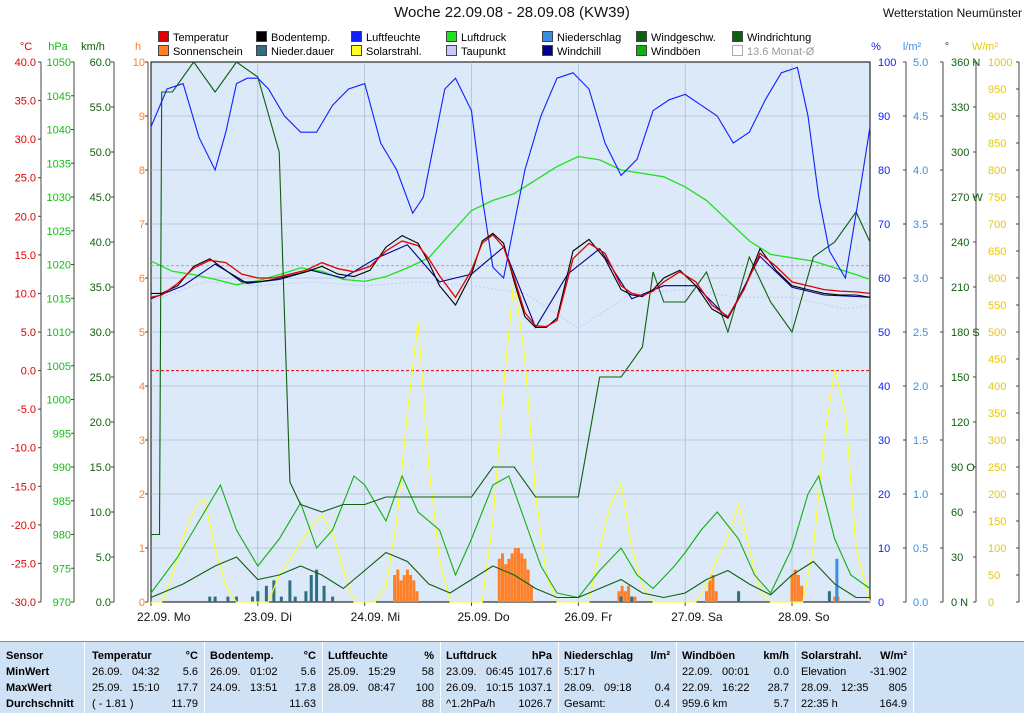 This screenshot has width=1024, height=713. What do you see at coordinates (854, 704) in the screenshot?
I see `stats-cell: 22:35 h 164.9` at bounding box center [854, 704].